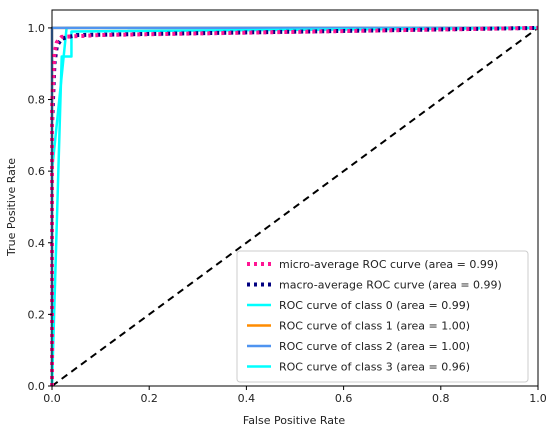  I want to click on y-tick-label-3: 0.6, so click(37, 171).